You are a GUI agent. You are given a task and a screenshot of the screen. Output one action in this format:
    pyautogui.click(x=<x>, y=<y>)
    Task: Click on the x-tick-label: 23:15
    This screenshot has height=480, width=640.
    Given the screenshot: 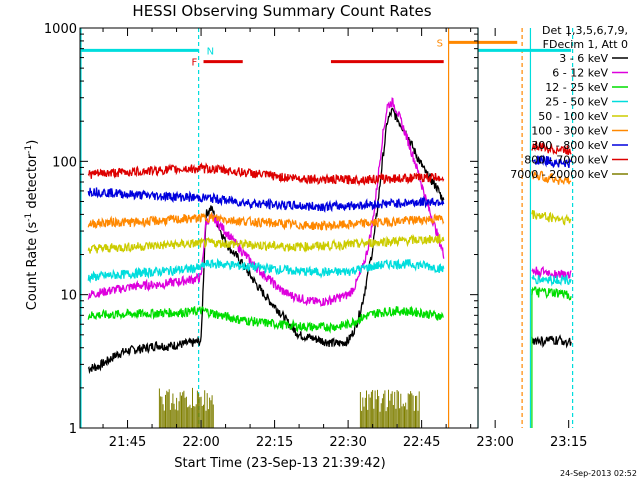 What is the action you would take?
    pyautogui.click(x=568, y=442)
    